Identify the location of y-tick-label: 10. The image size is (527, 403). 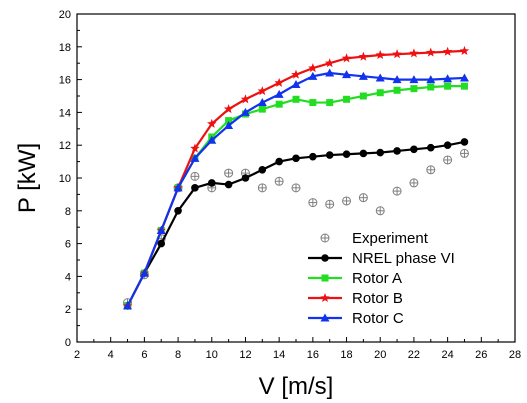
(65, 179).